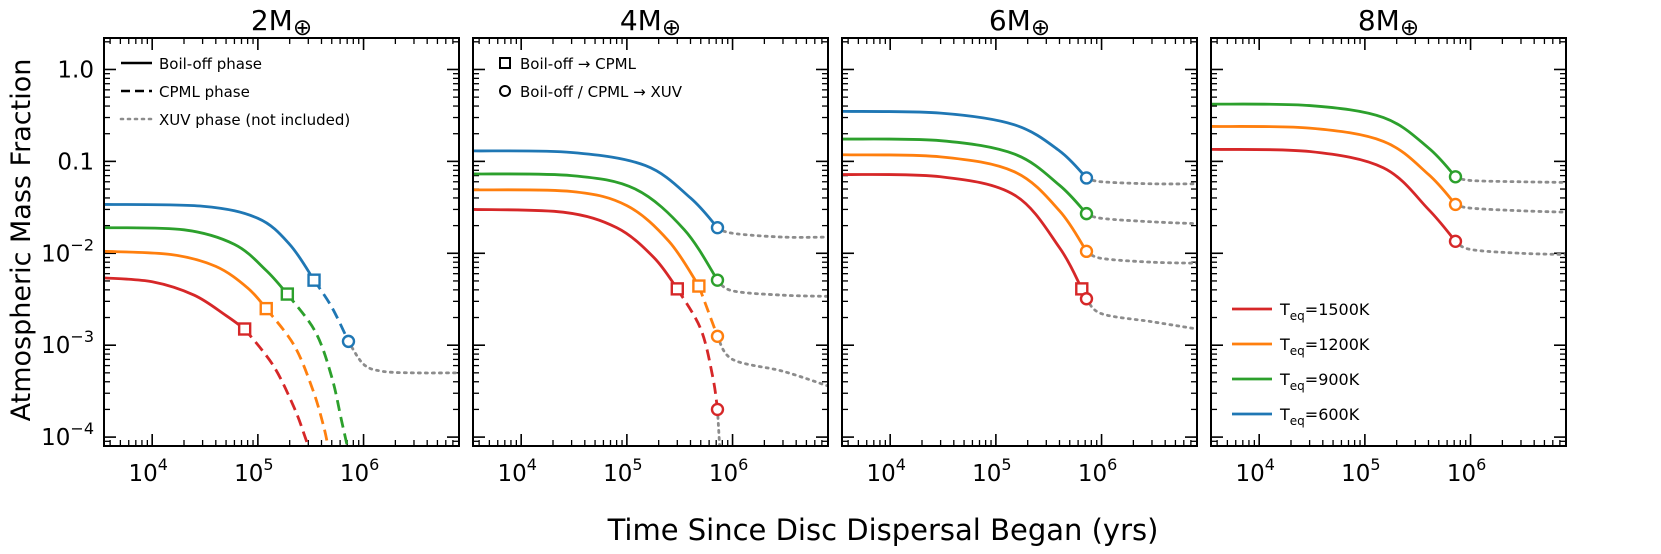 The height and width of the screenshot is (554, 1661). Describe the element at coordinates (254, 120) in the screenshot. I see `phase-legend-label: XUV phase (not included)` at that location.